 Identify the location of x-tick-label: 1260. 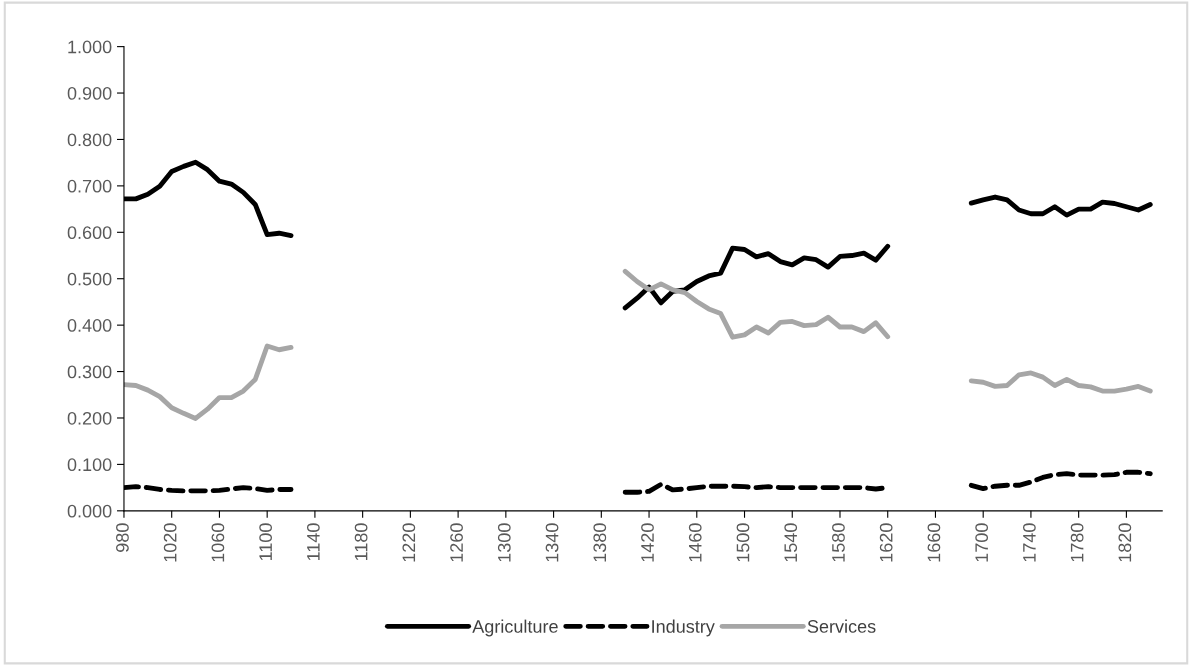
(456, 542).